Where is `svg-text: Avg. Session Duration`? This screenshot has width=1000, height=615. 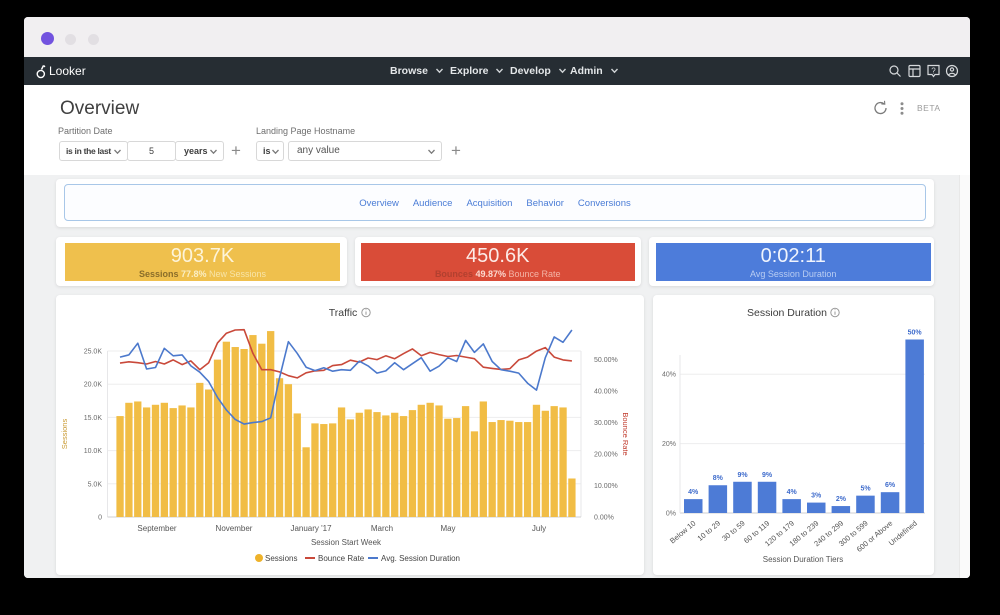
svg-text: Avg. Session Duration is located at coordinates (420, 558).